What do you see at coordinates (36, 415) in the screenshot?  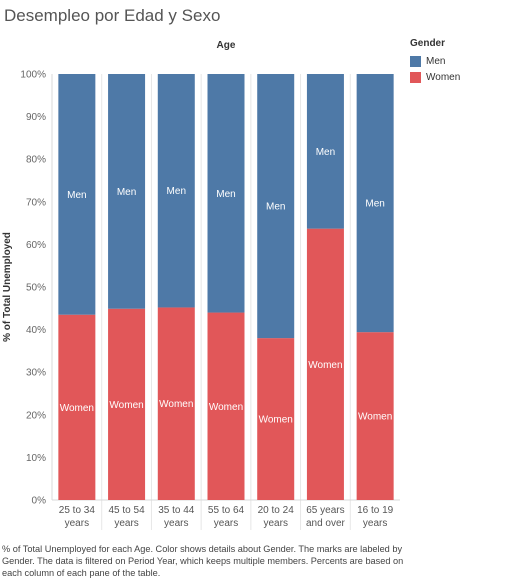 I see `y-tick-label: 20%` at bounding box center [36, 415].